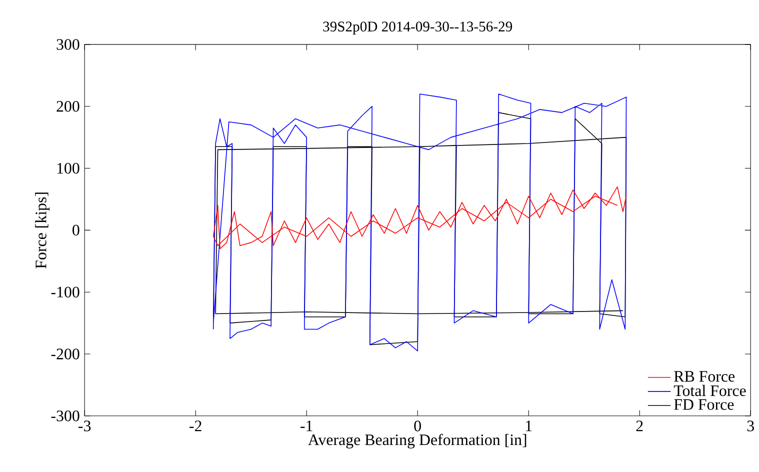  Describe the element at coordinates (750, 426) in the screenshot. I see `x-tick-label: 3` at that location.